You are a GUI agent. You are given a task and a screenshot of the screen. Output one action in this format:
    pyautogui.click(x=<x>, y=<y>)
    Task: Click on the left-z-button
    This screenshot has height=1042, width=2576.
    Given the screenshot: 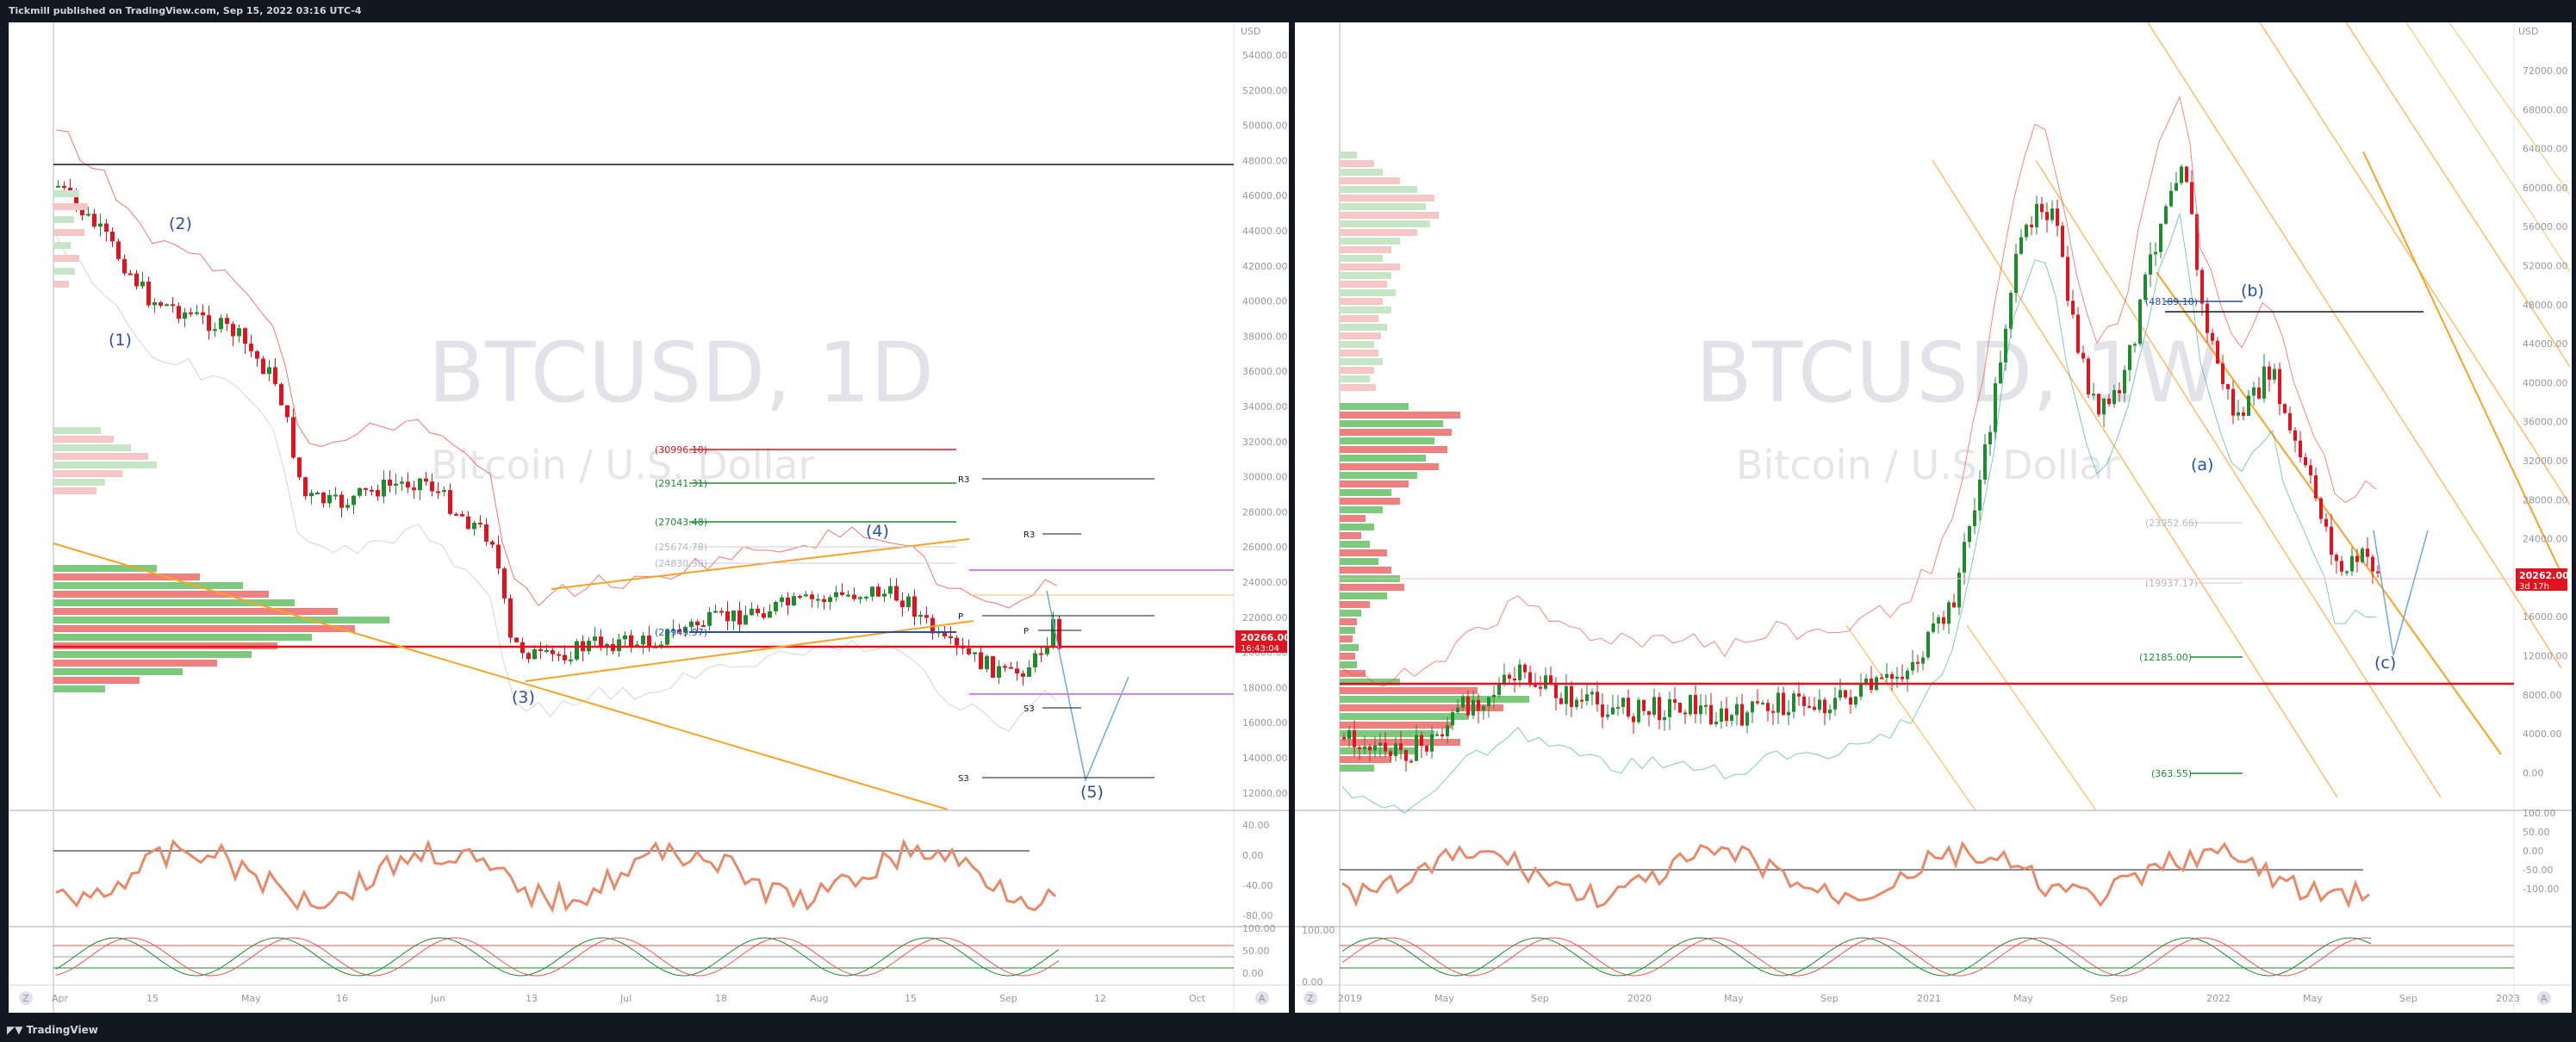 What is the action you would take?
    pyautogui.click(x=26, y=998)
    